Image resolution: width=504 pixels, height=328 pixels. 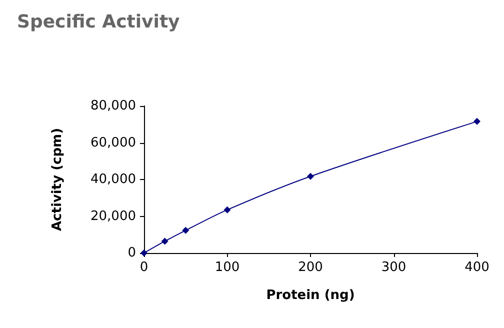 What do you see at coordinates (98, 22) in the screenshot?
I see `chart-title: Specific Activity` at bounding box center [98, 22].